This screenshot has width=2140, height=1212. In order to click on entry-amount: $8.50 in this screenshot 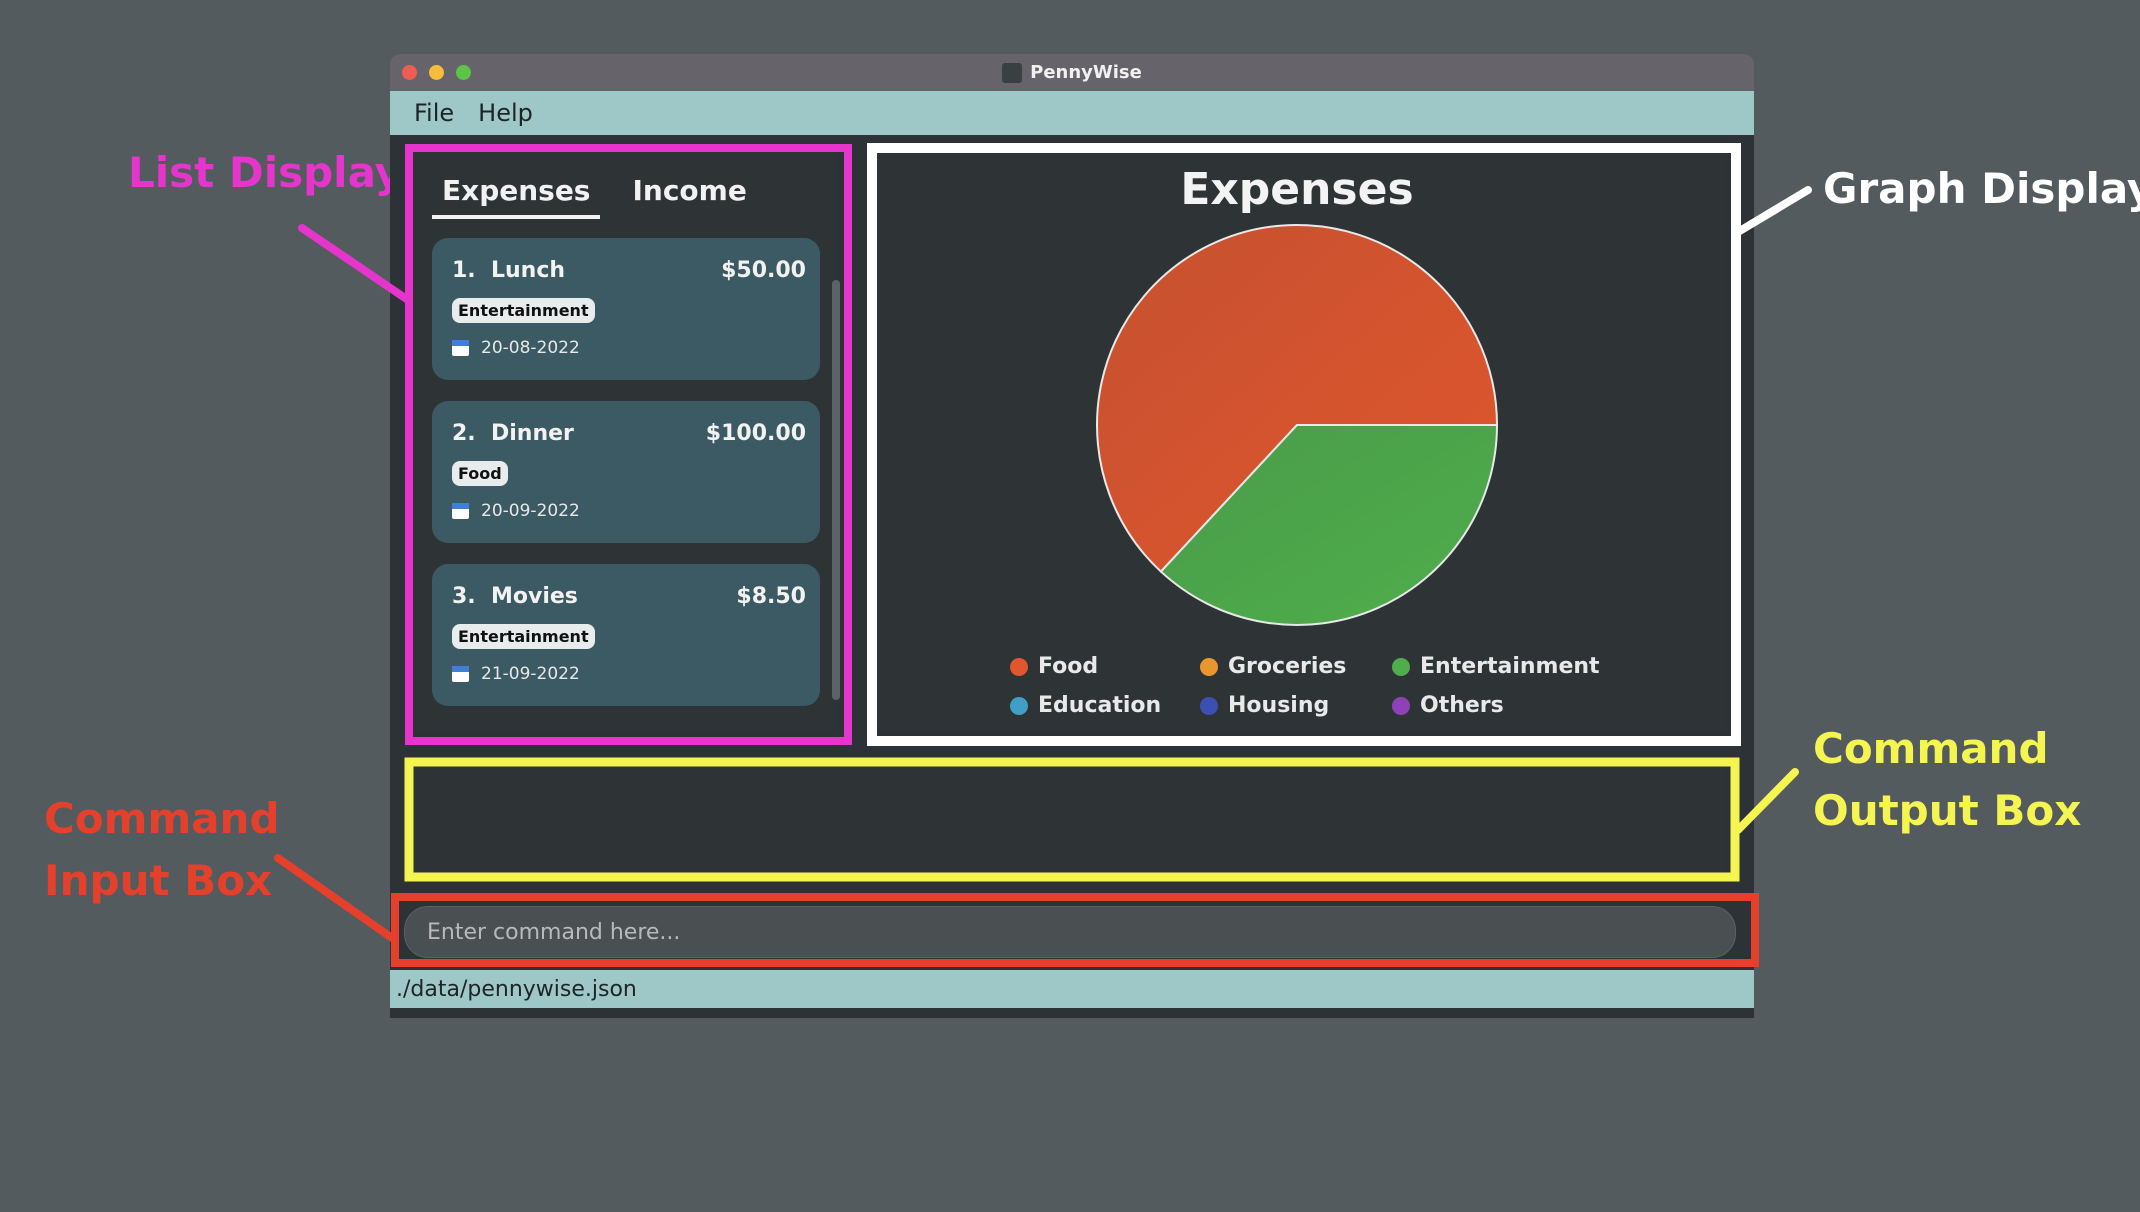, I will do `click(771, 596)`.